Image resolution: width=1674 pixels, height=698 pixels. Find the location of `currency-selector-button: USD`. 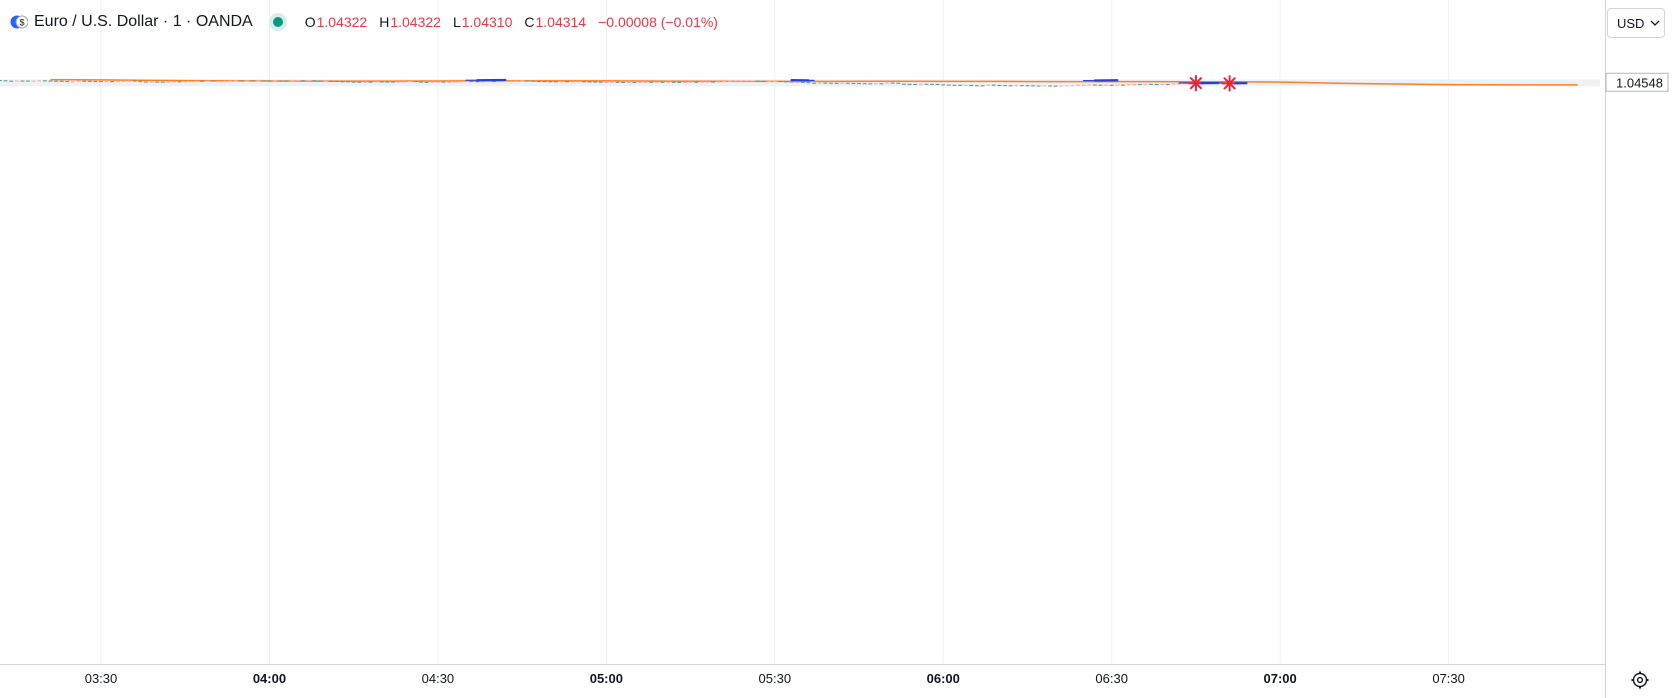

currency-selector-button: USD is located at coordinates (1636, 23).